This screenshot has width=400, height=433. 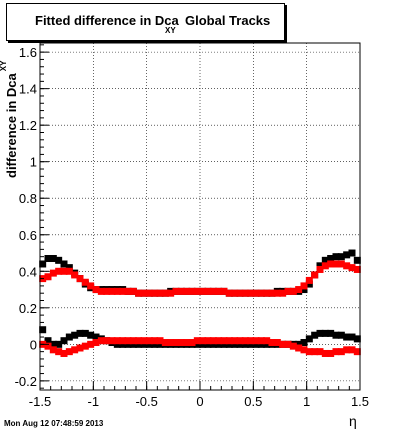 I want to click on chart-title-prefix: Fitted difference in Dca, so click(x=107, y=20).